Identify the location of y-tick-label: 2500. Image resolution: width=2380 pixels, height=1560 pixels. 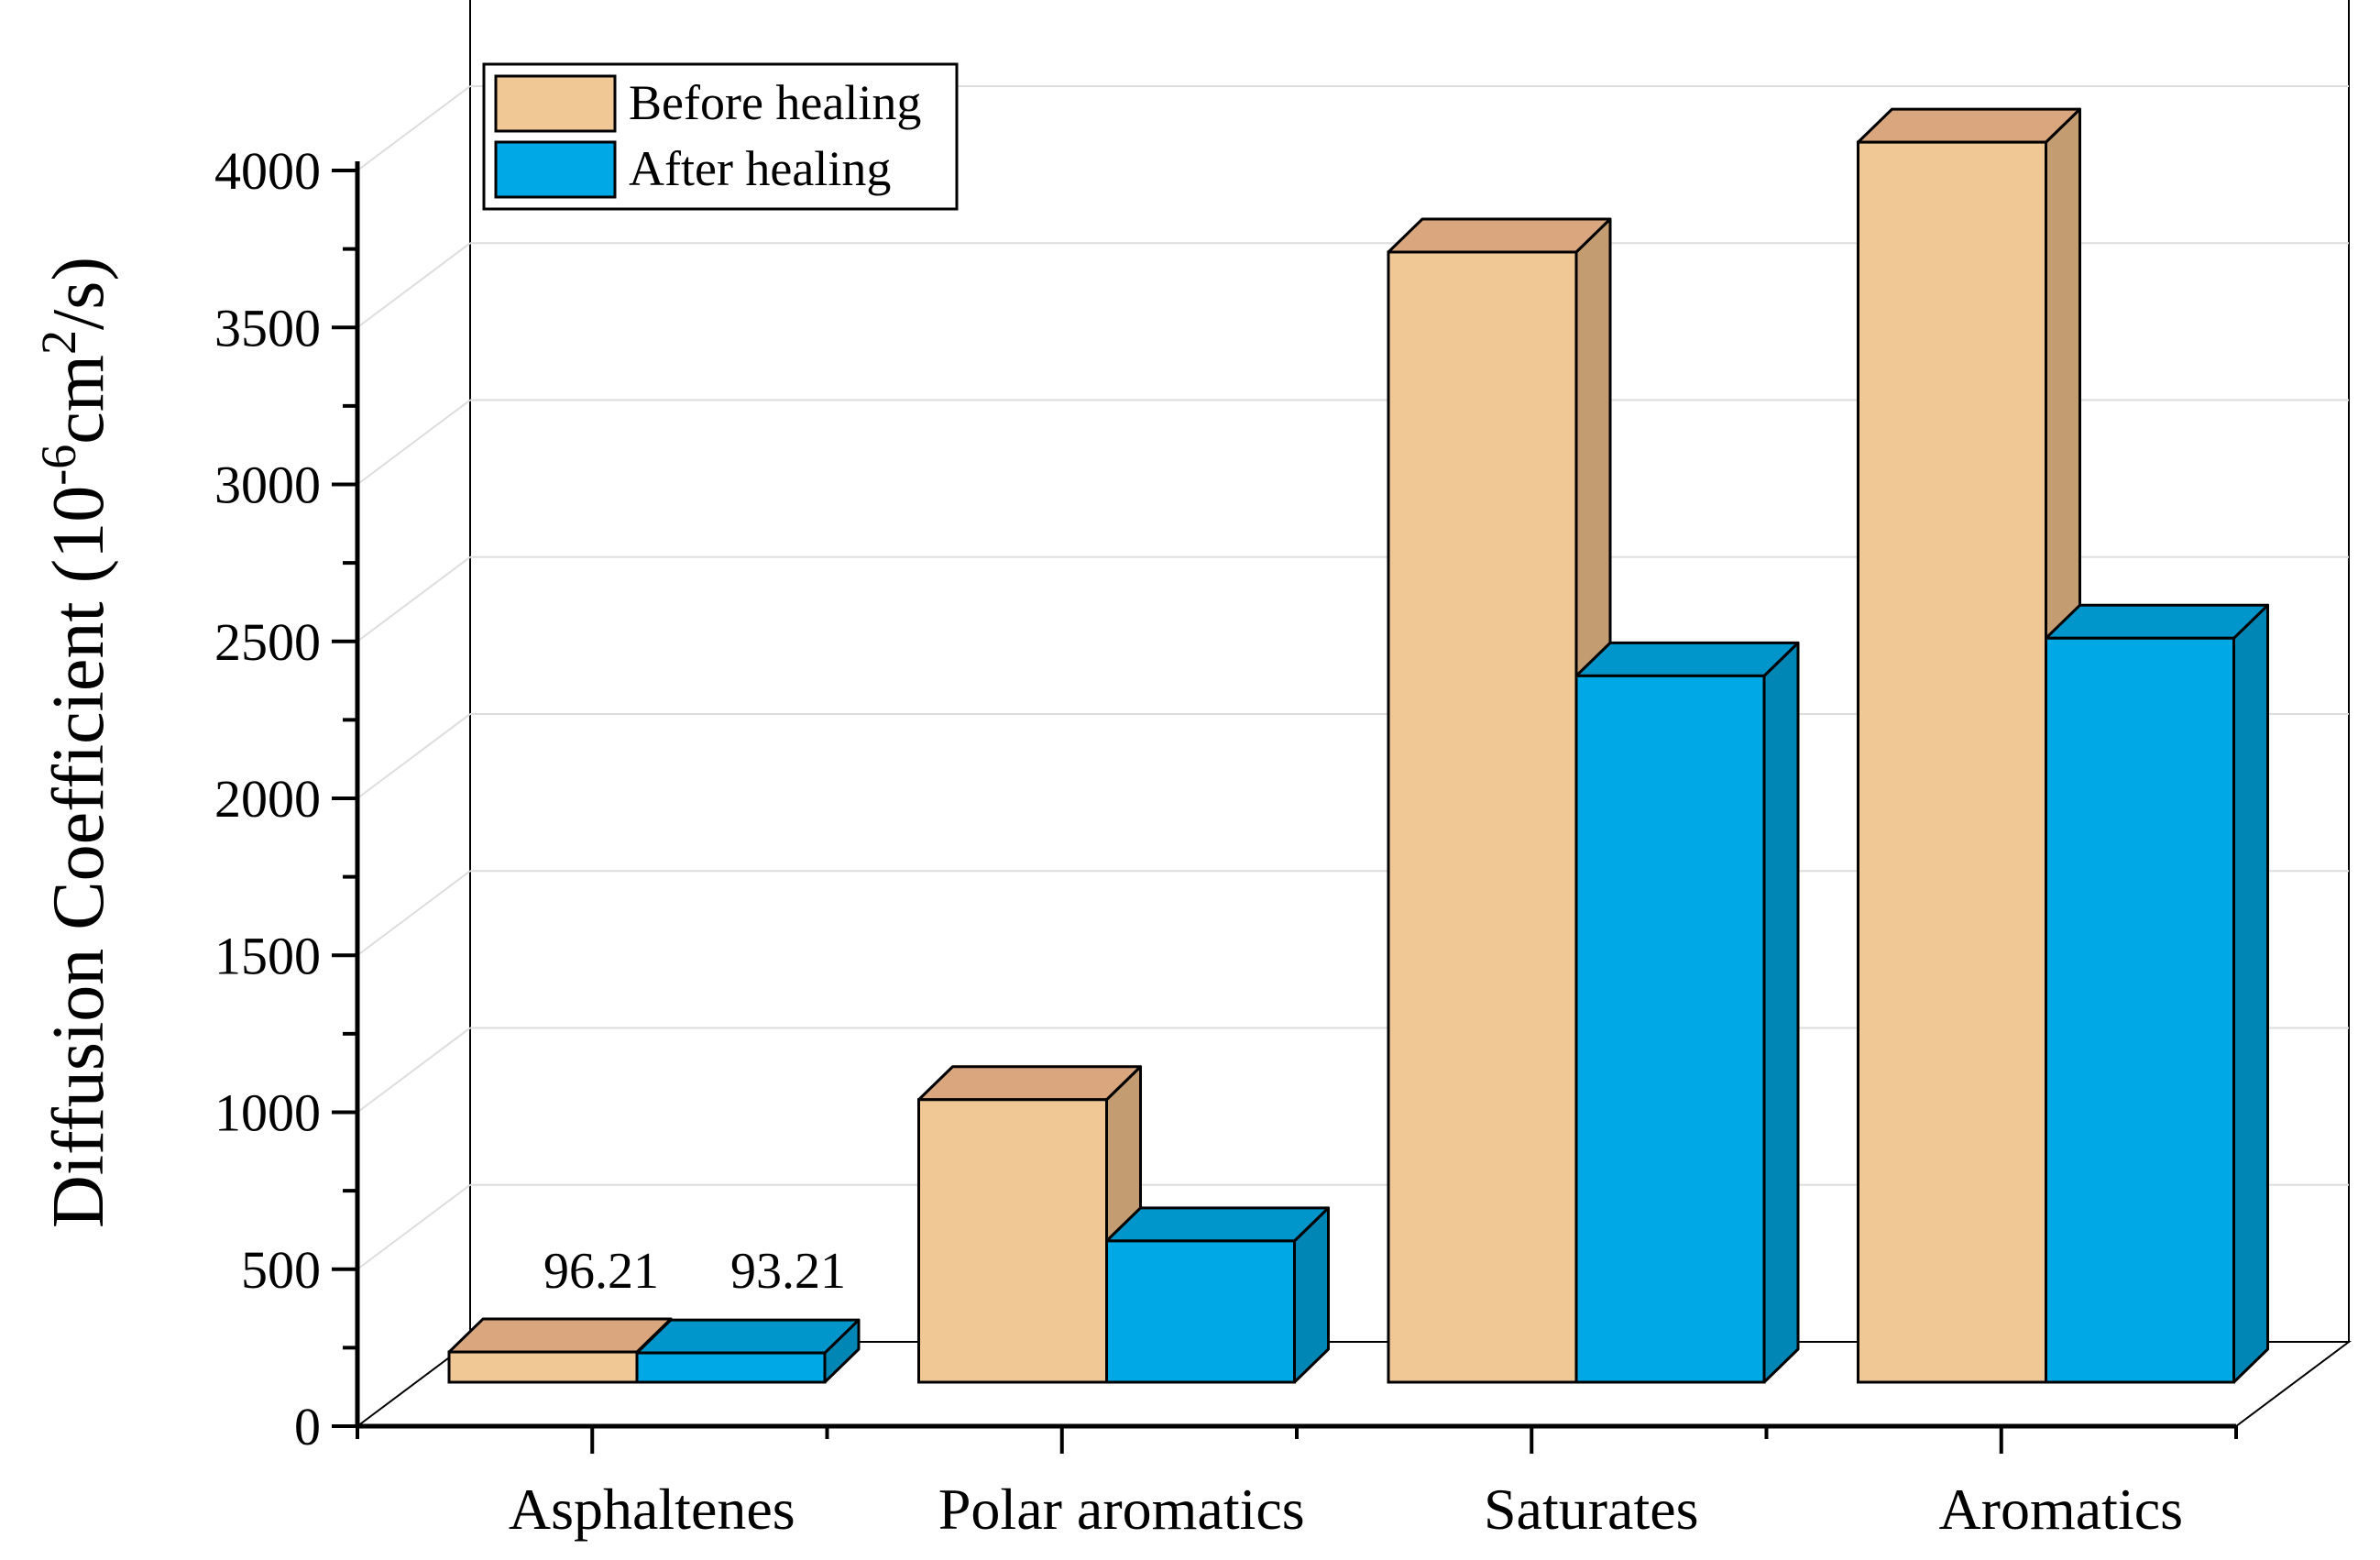
(267, 642).